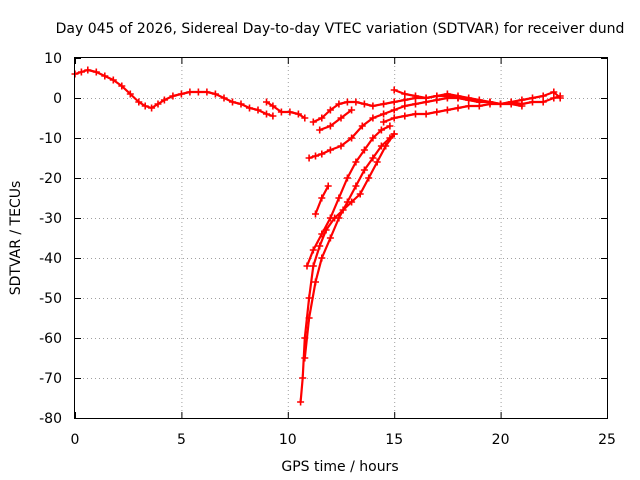  What do you see at coordinates (50, 339) in the screenshot?
I see `y-tick-label: -60` at bounding box center [50, 339].